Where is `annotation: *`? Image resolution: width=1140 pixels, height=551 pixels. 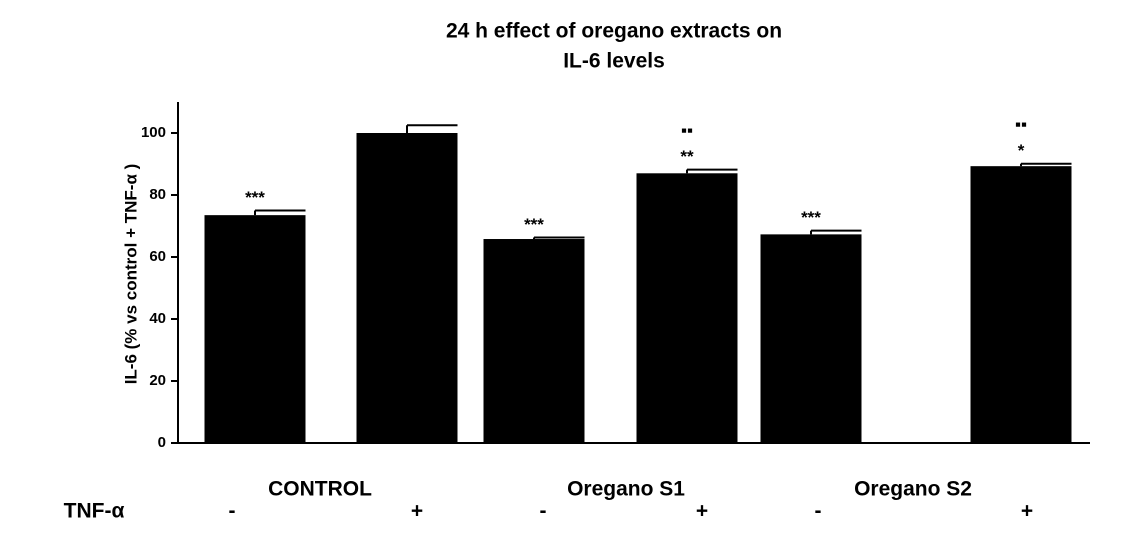 annotation: * is located at coordinates (1021, 150).